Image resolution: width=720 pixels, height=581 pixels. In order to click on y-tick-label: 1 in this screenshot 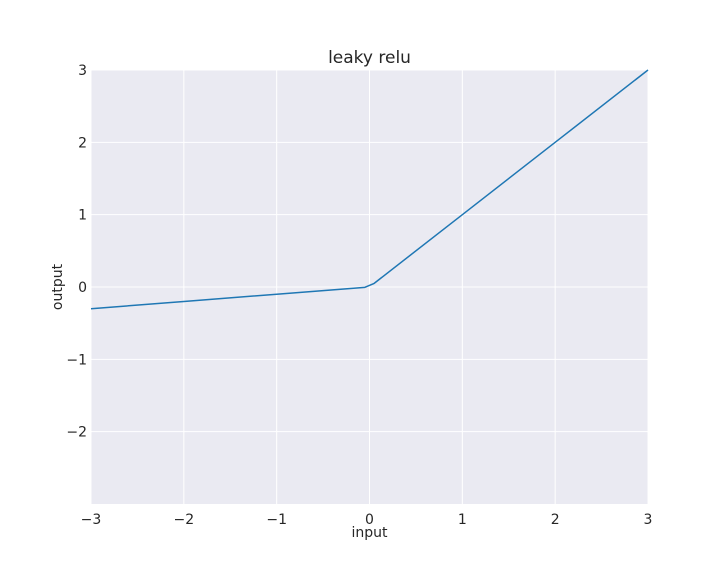, I will do `click(82, 216)`.